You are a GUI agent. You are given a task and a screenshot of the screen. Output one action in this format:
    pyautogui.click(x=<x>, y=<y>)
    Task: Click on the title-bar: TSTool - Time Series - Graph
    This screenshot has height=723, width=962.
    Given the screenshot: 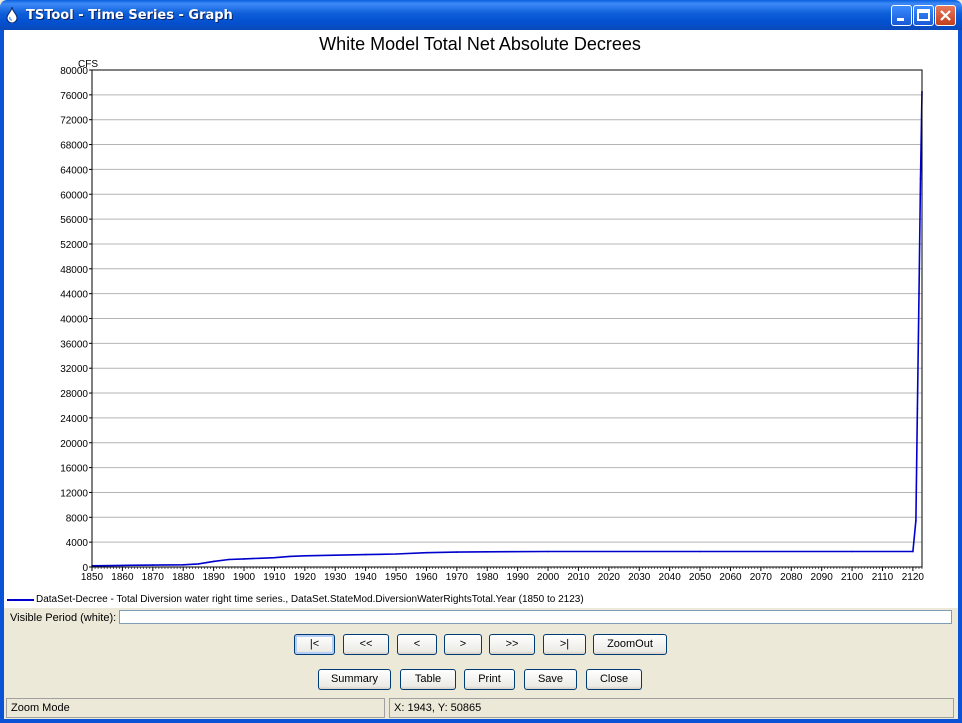 What is the action you would take?
    pyautogui.click(x=481, y=15)
    